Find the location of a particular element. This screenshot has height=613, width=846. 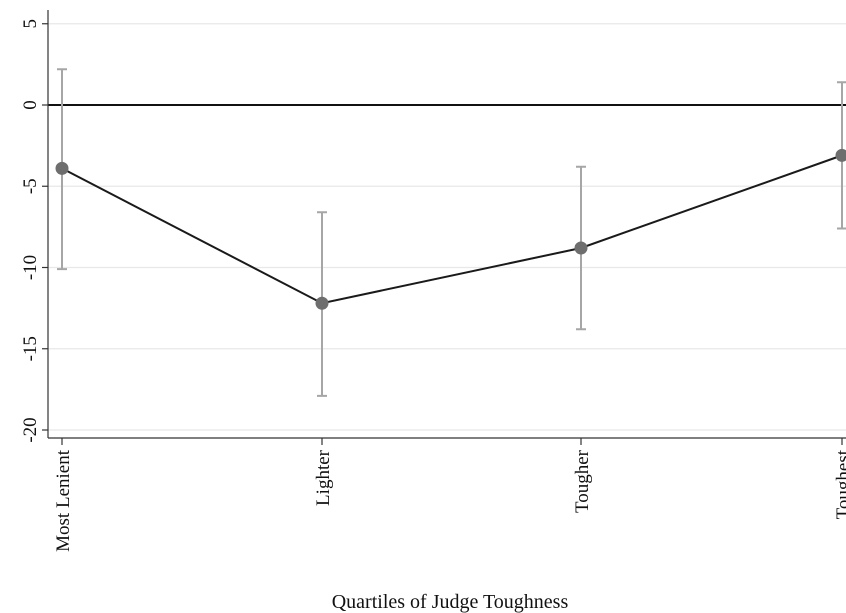

x-tick-label: Tougher is located at coordinates (582, 481).